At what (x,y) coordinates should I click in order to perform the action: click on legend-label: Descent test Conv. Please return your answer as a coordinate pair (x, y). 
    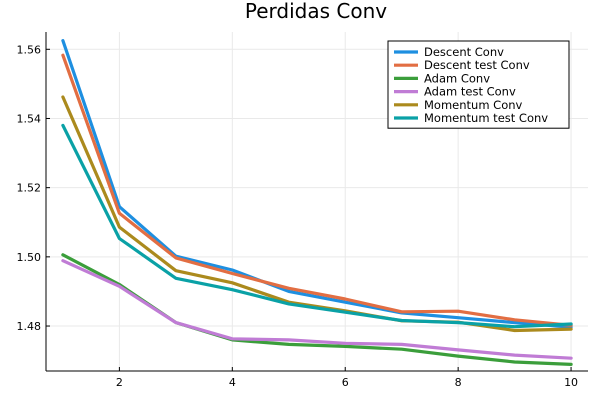
    Looking at the image, I should click on (477, 65).